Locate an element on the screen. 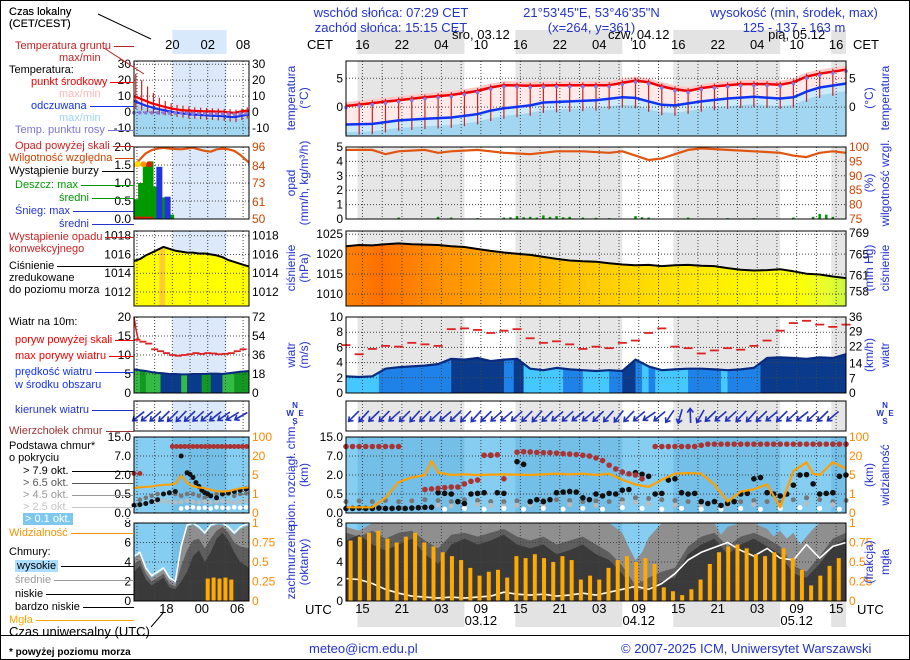 The width and height of the screenshot is (910, 660). svg-text: 75 is located at coordinates (856, 219).